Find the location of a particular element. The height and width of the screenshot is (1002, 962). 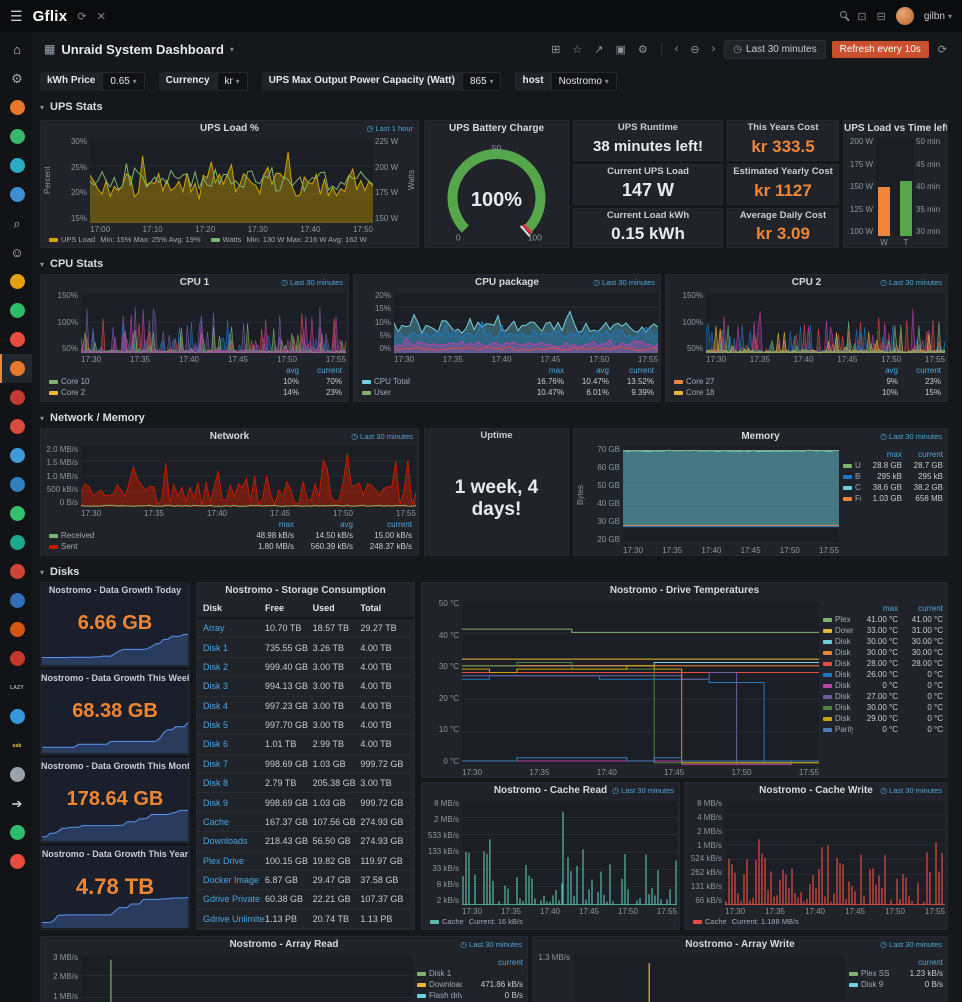

sidebar-item-settings: ⚙ is located at coordinates (16, 78).